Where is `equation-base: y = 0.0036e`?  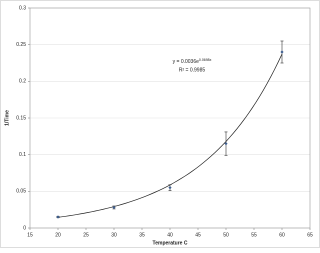
equation-base: y = 0.0036e is located at coordinates (186, 62).